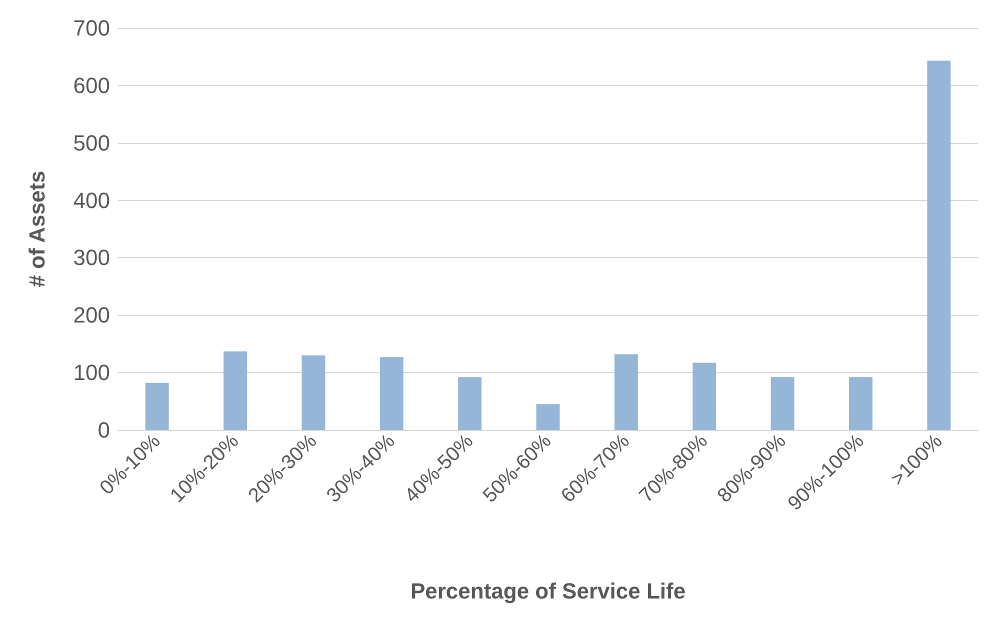 The width and height of the screenshot is (997, 629). I want to click on x-axis-title: Percentage of Service Life, so click(548, 591).